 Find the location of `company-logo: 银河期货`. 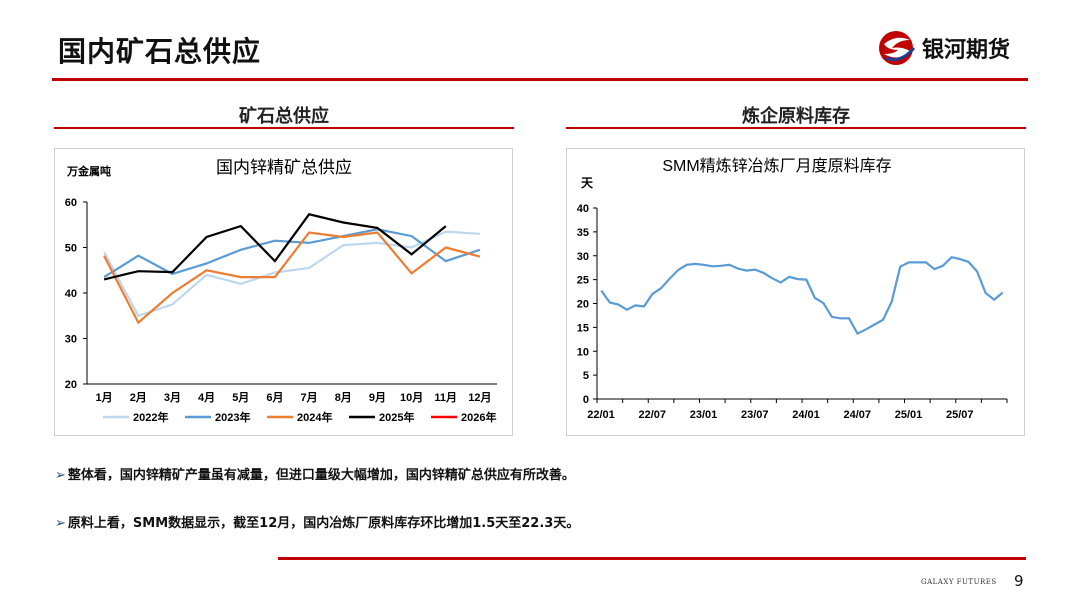

company-logo: 银河期货 is located at coordinates (956, 48).